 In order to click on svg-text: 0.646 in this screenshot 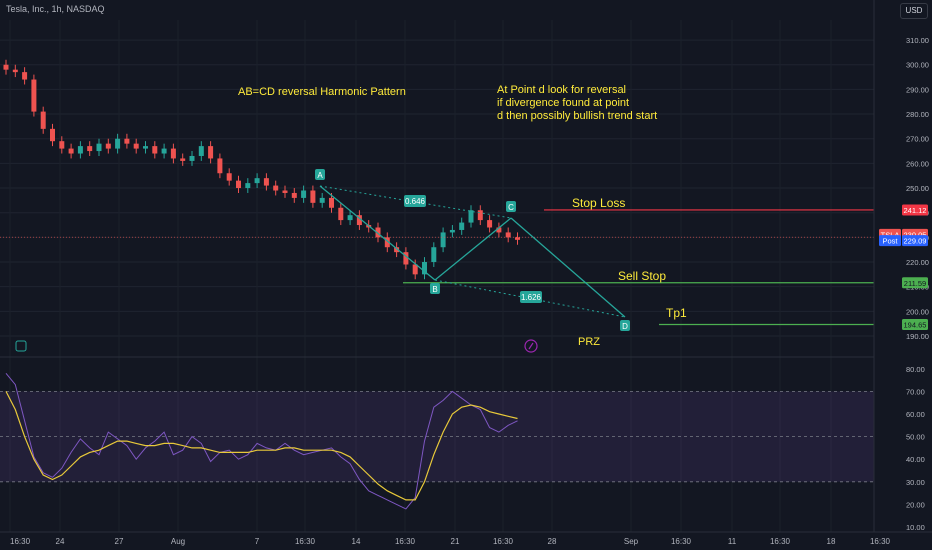, I will do `click(415, 201)`.